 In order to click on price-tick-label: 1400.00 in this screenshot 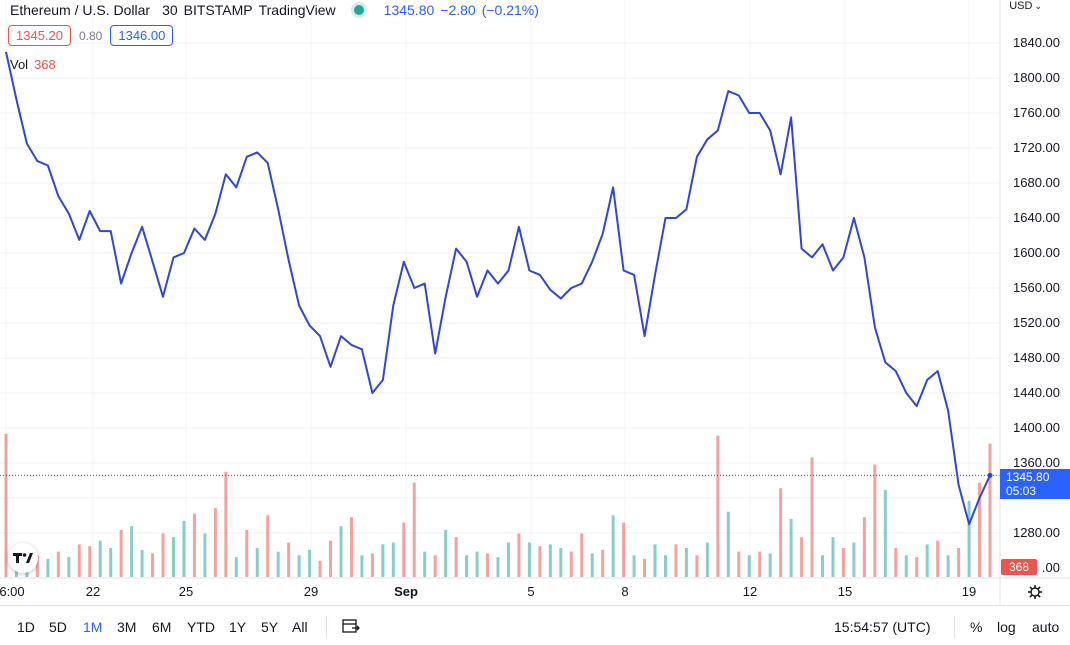, I will do `click(1036, 427)`.